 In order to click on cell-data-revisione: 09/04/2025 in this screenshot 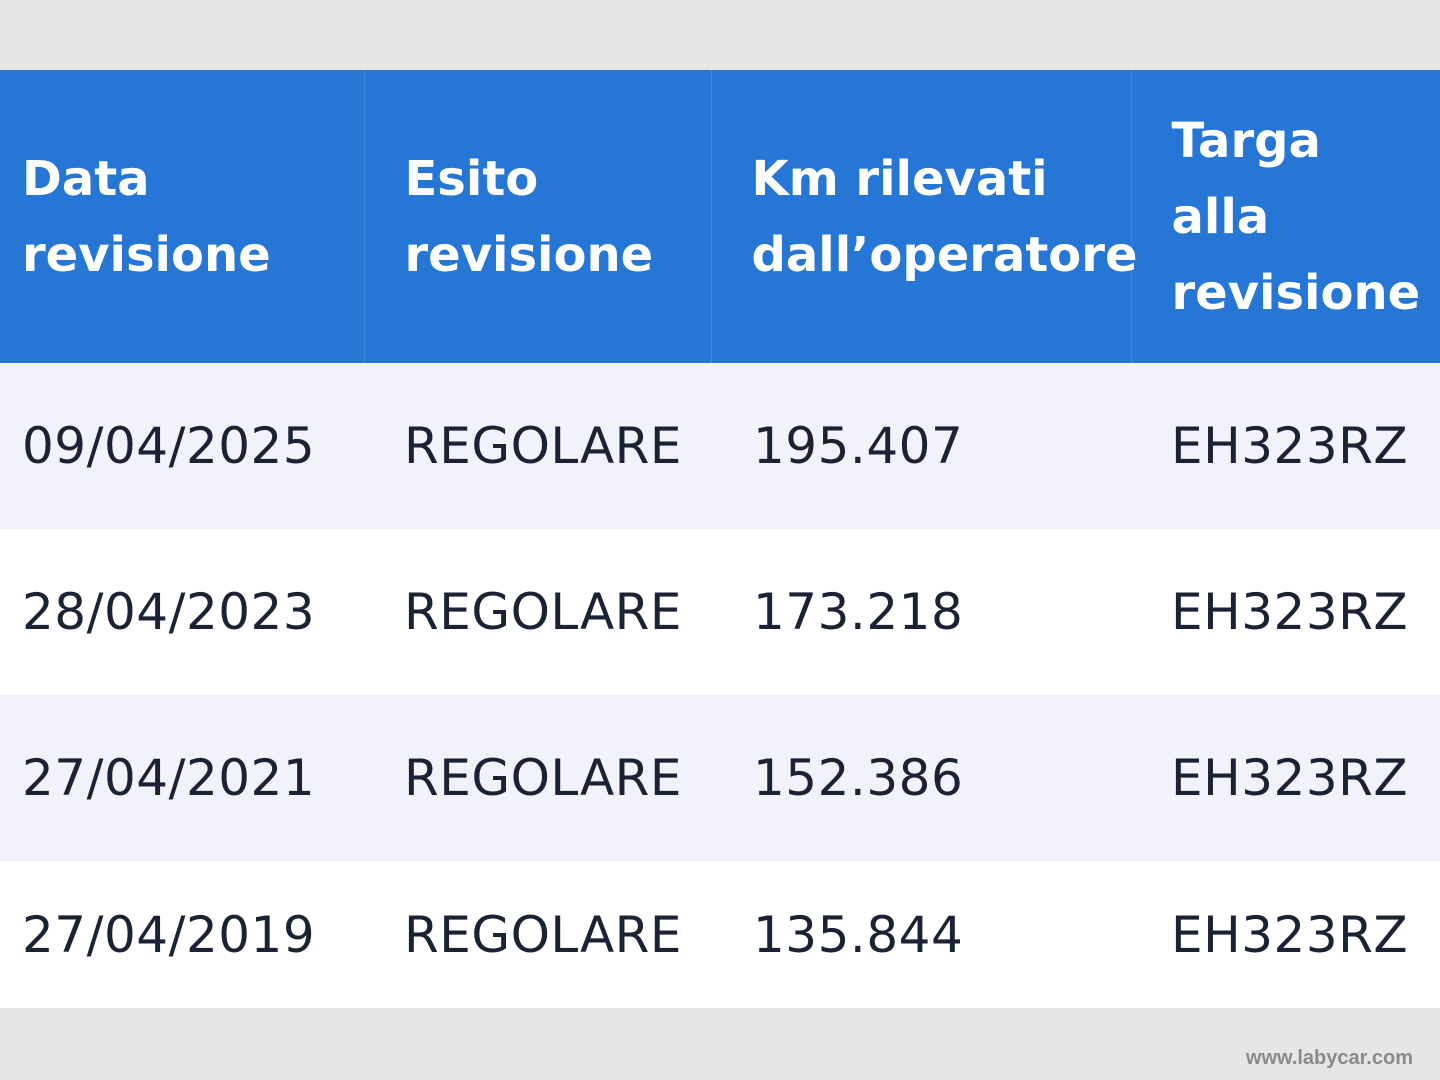, I will do `click(169, 446)`.